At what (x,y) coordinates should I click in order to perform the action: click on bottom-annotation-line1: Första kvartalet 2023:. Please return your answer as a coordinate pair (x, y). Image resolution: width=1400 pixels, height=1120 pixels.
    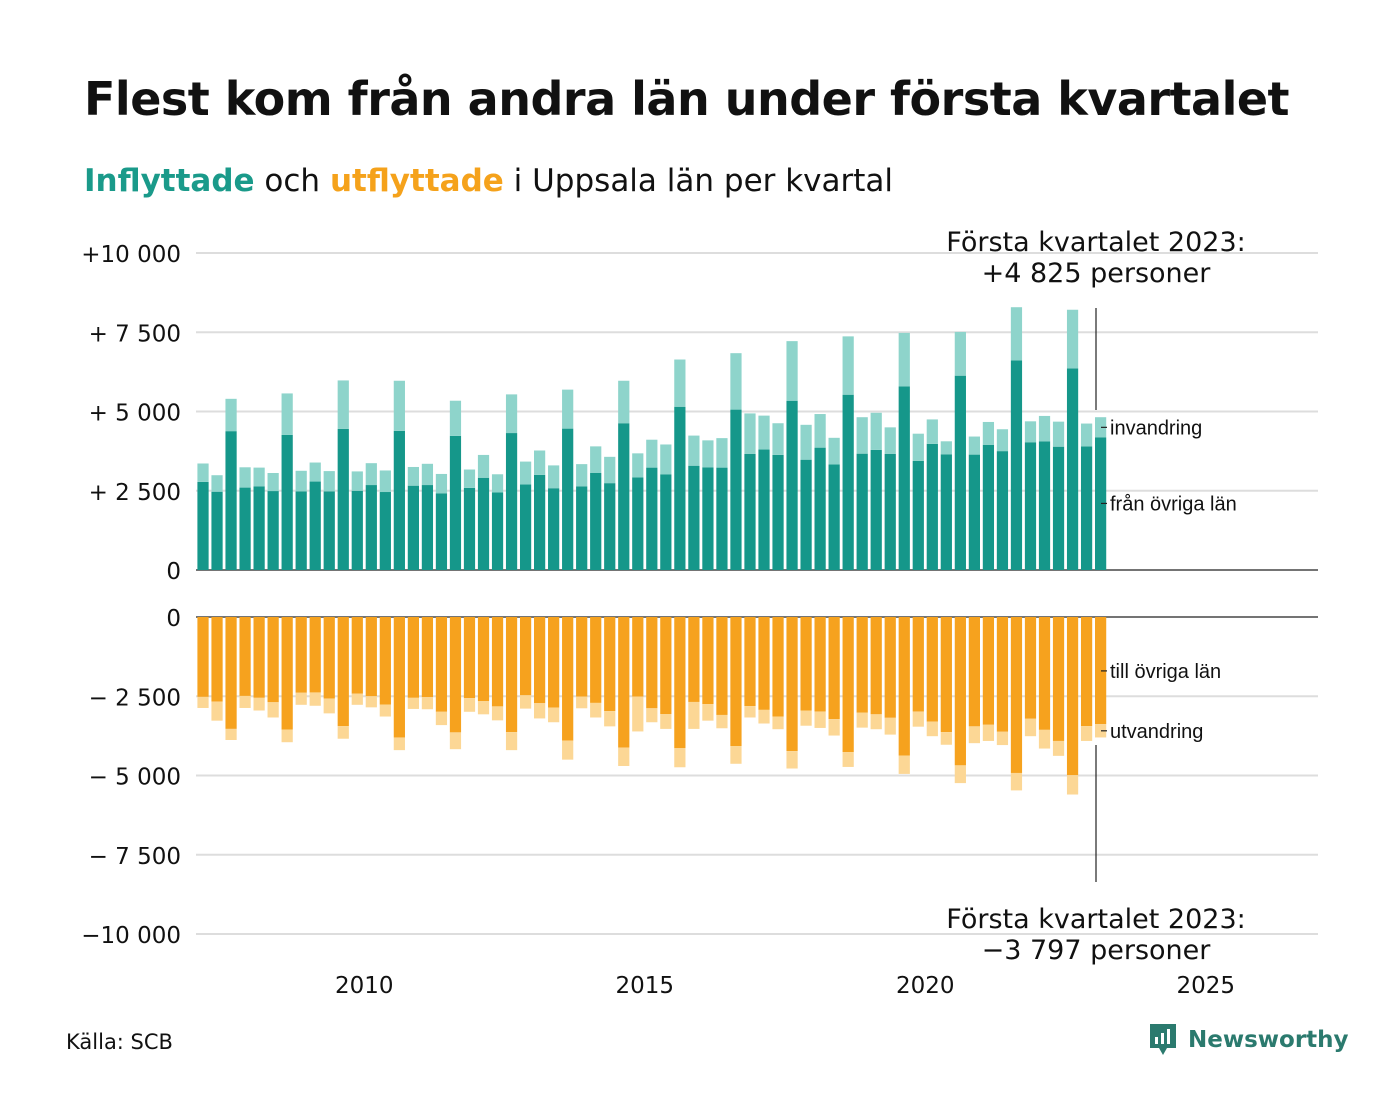
    Looking at the image, I should click on (1095, 919).